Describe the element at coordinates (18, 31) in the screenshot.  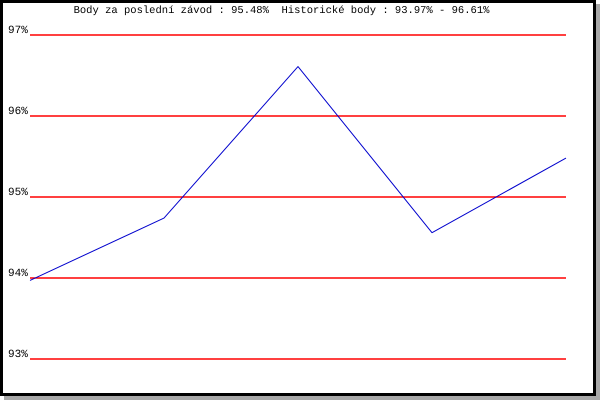
I see `y-tick-label: 97%` at that location.